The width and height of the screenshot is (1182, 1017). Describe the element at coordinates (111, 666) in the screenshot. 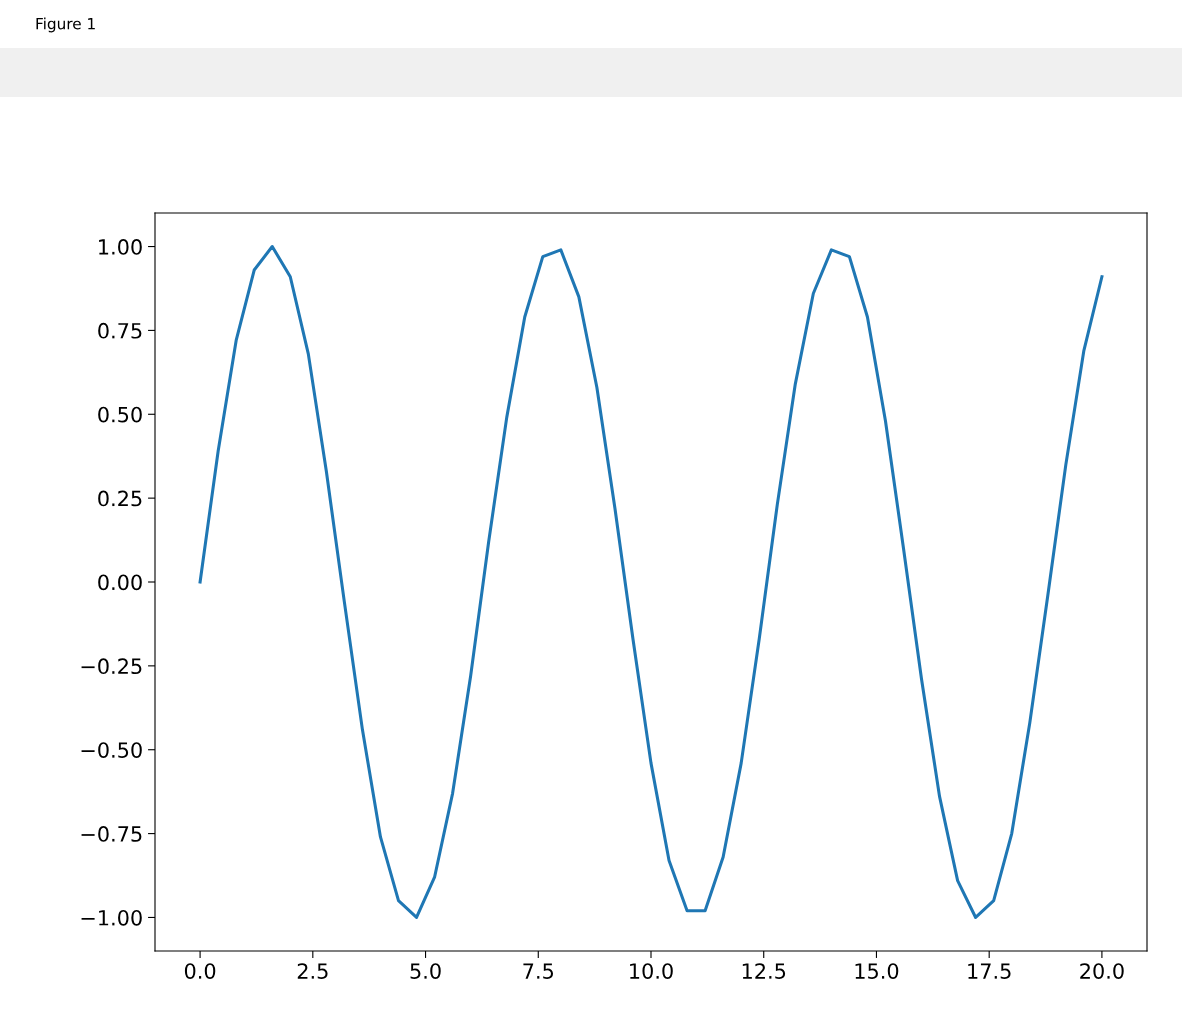

I see `y-tick-label: −0.25` at that location.